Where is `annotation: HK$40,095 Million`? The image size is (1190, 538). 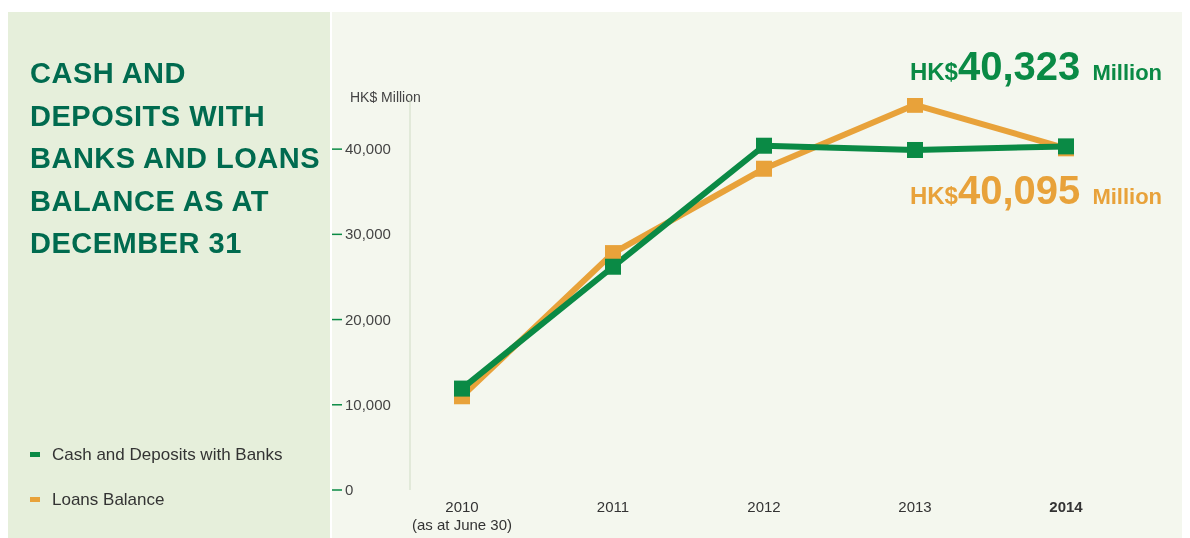
annotation: HK$40,095 Million is located at coordinates (1036, 190).